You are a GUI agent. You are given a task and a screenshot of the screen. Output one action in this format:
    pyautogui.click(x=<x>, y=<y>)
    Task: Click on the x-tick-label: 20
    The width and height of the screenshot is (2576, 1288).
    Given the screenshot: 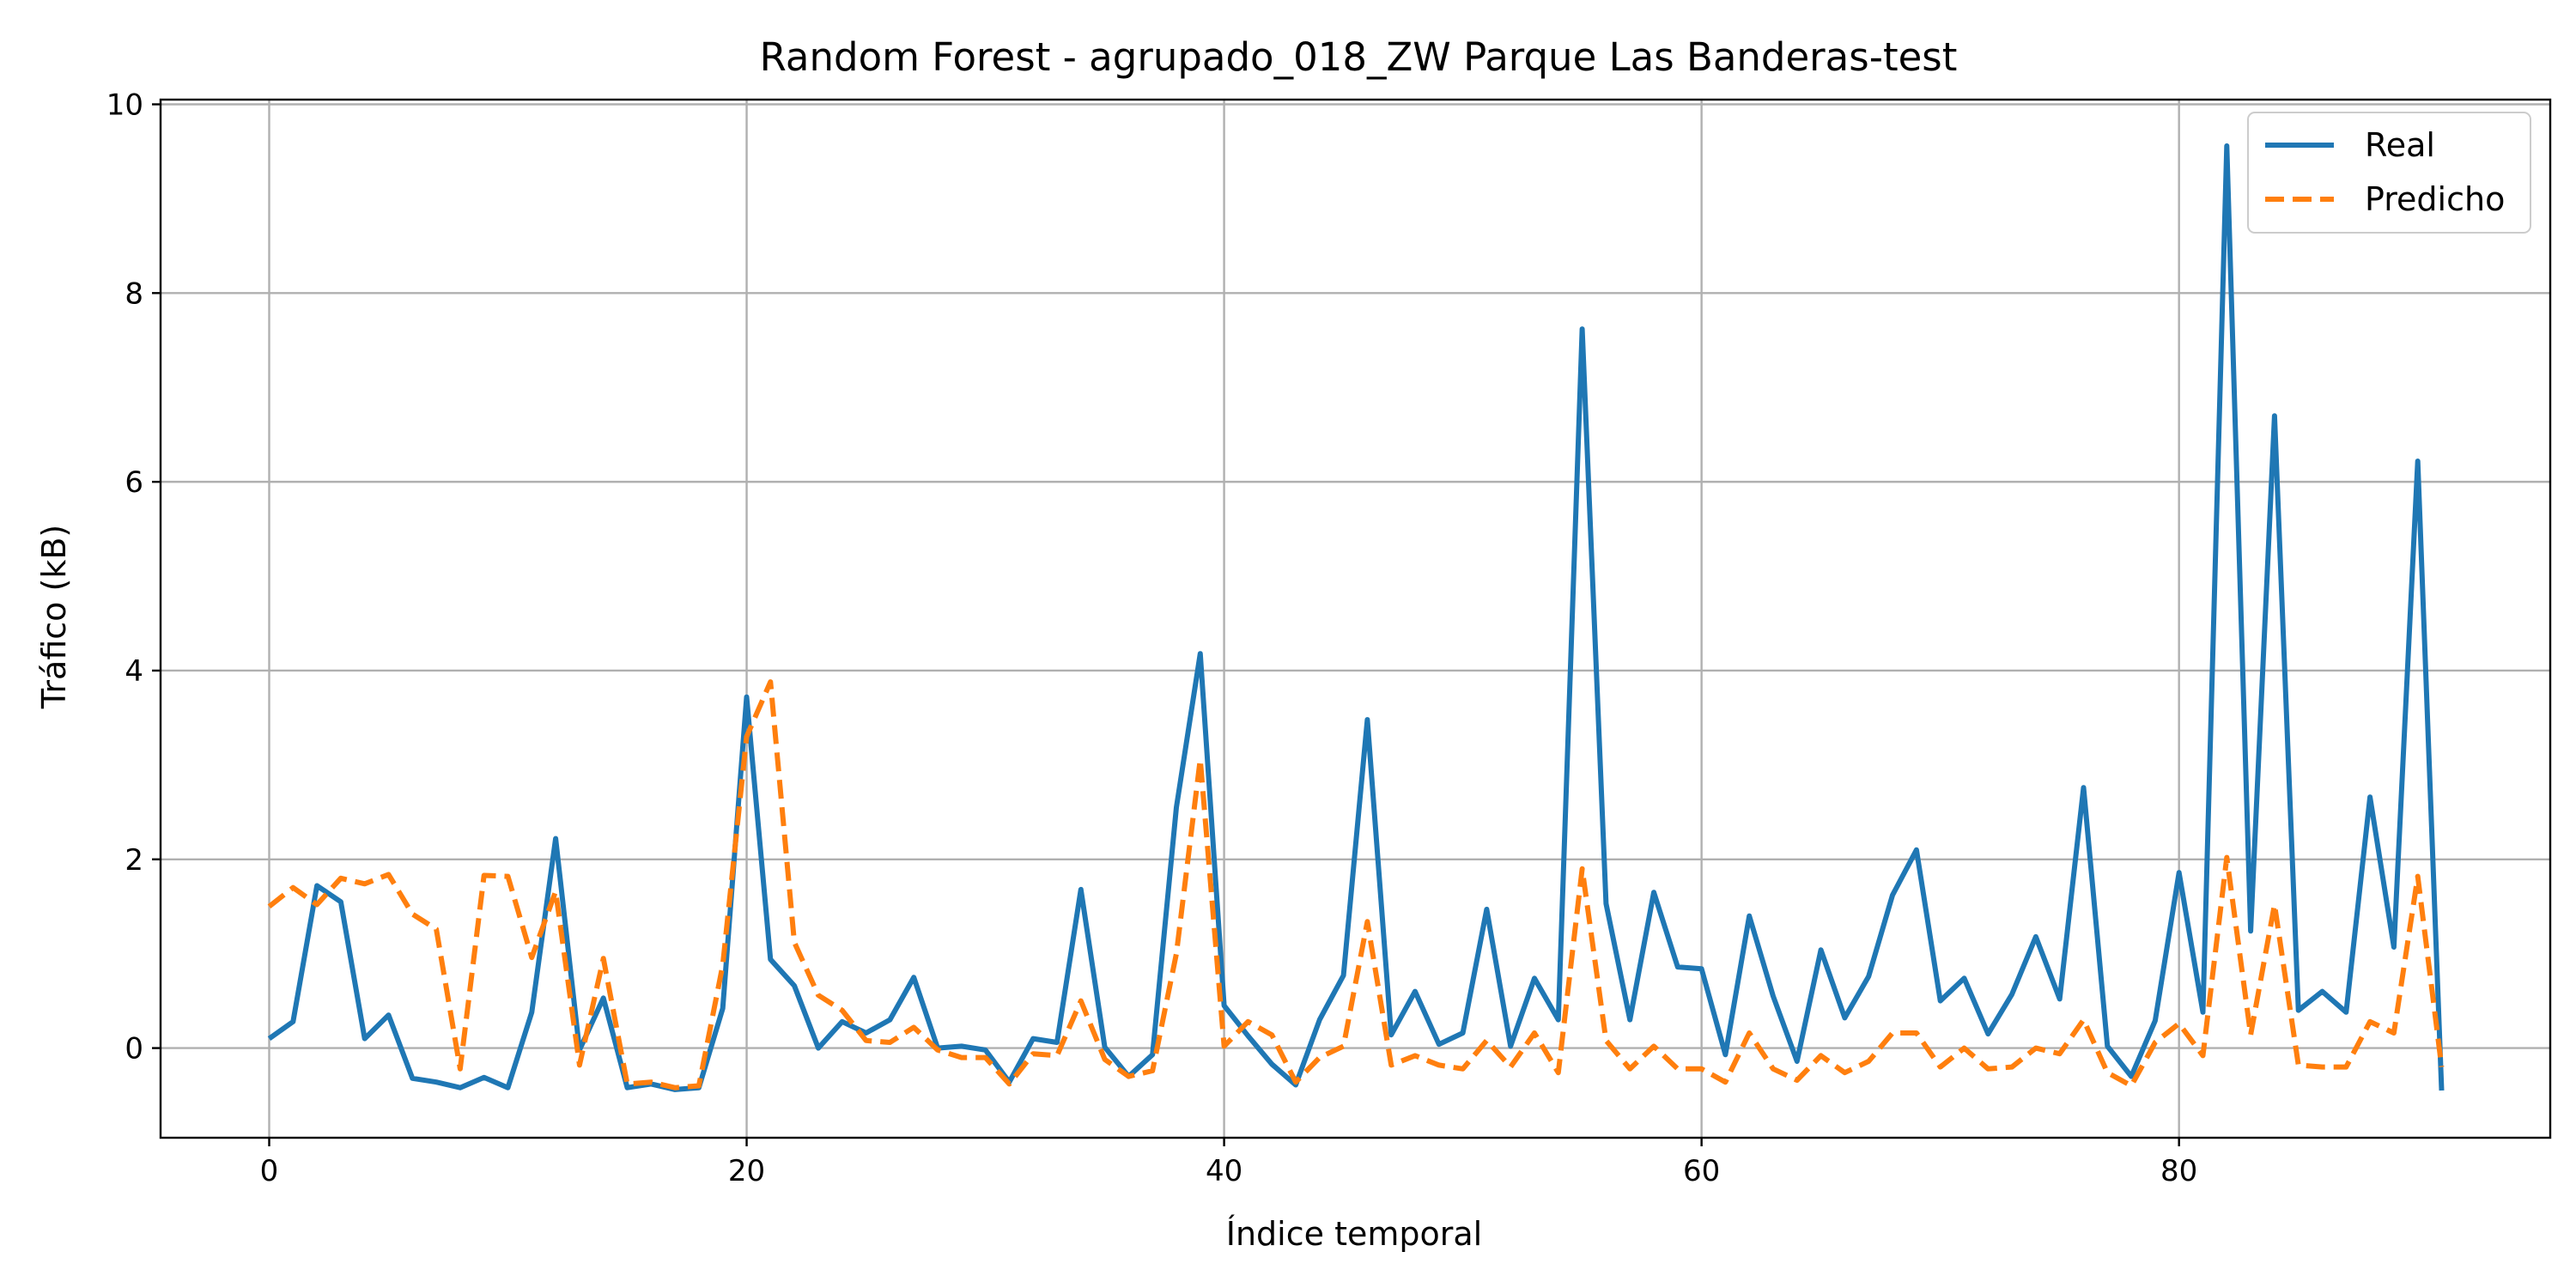 What is the action you would take?
    pyautogui.click(x=746, y=1171)
    